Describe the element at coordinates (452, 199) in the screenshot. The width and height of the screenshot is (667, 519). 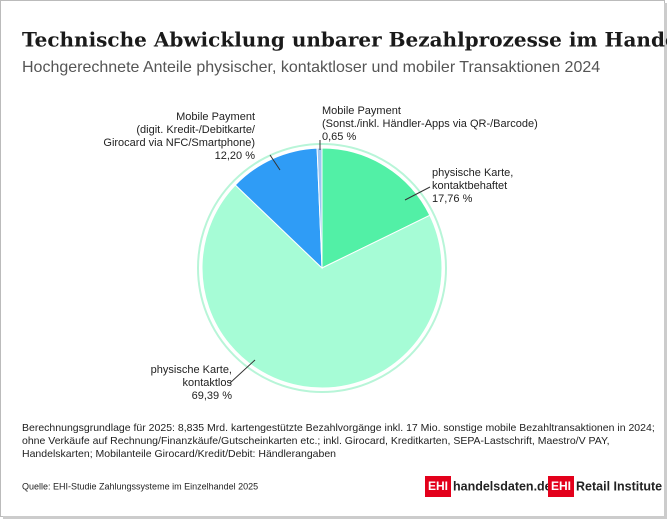
I see `value-label: 17,76 %` at that location.